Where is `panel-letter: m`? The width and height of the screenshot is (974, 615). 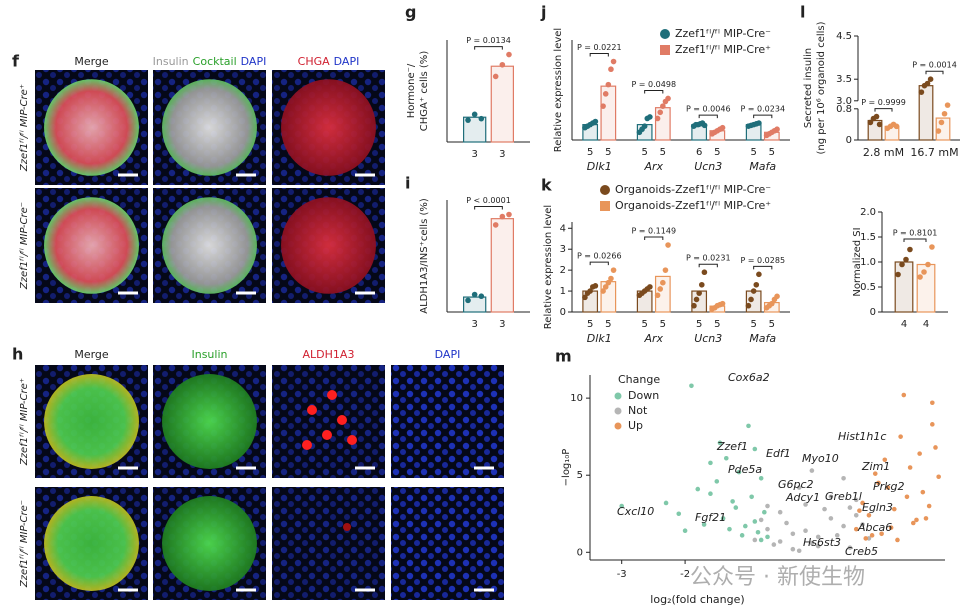 panel-letter: m is located at coordinates (563, 356).